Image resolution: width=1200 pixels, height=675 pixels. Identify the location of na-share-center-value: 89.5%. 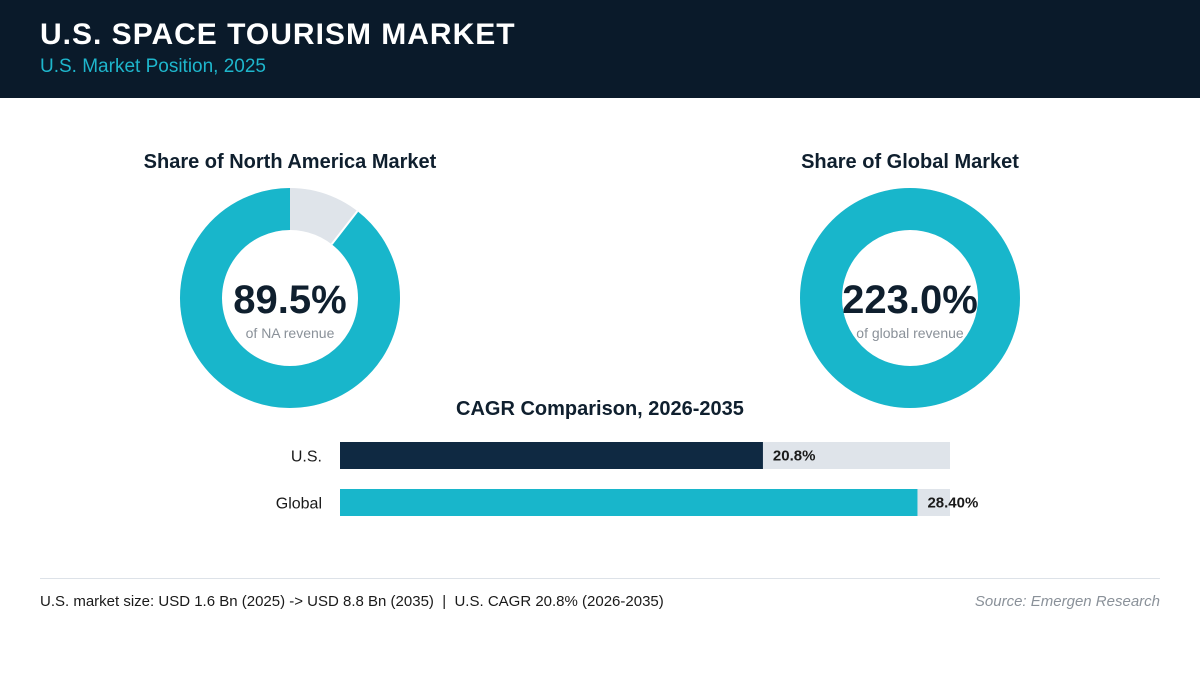
(289, 300).